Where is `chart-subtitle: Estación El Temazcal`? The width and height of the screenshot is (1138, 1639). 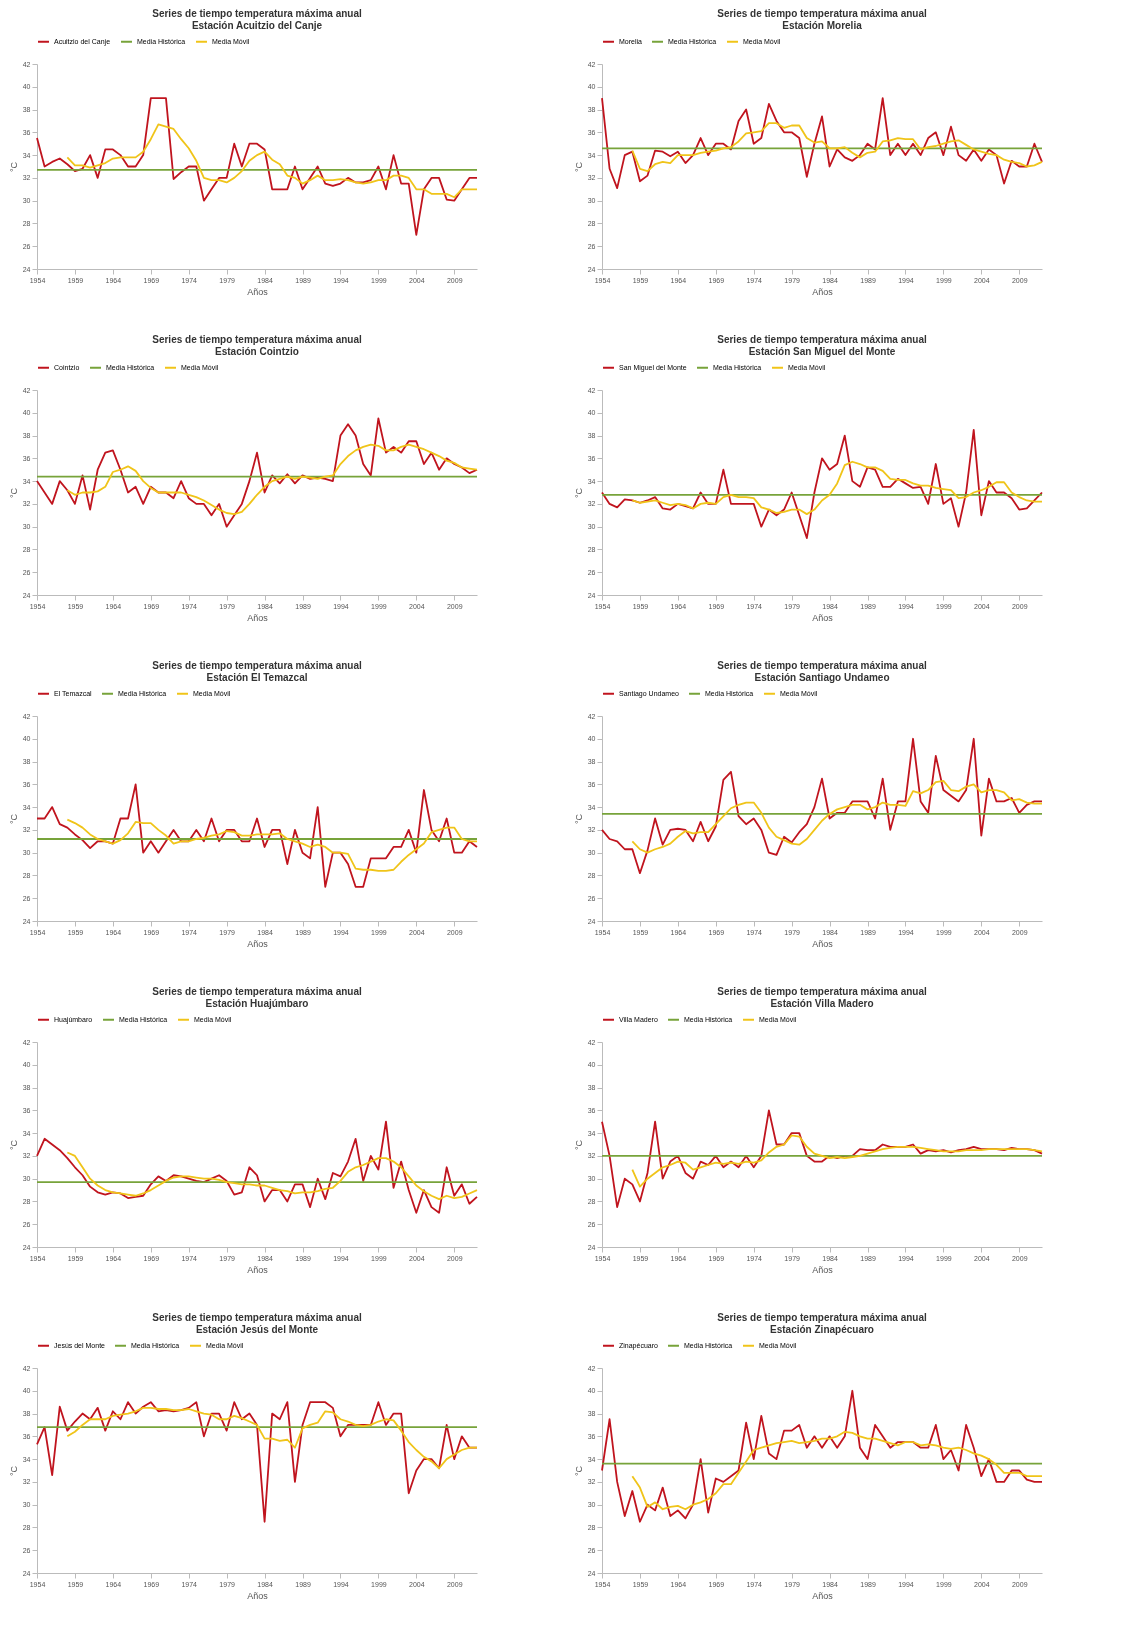 chart-subtitle: Estación El Temazcal is located at coordinates (257, 677).